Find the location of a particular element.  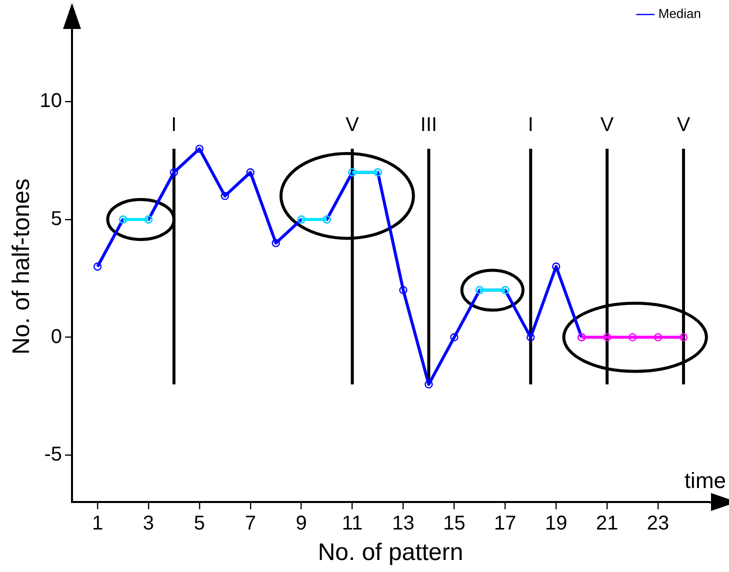

legend-label: Median is located at coordinates (680, 14).